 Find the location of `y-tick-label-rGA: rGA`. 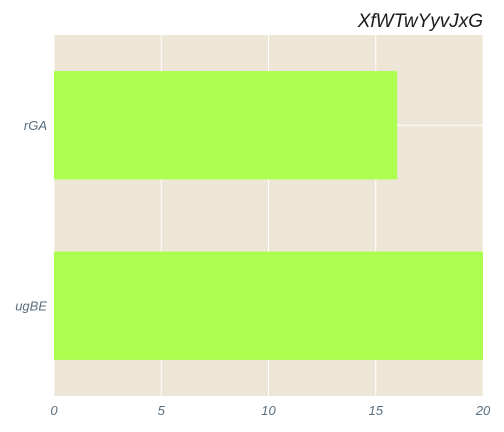

y-tick-label-rGA: rGA is located at coordinates (35, 125).